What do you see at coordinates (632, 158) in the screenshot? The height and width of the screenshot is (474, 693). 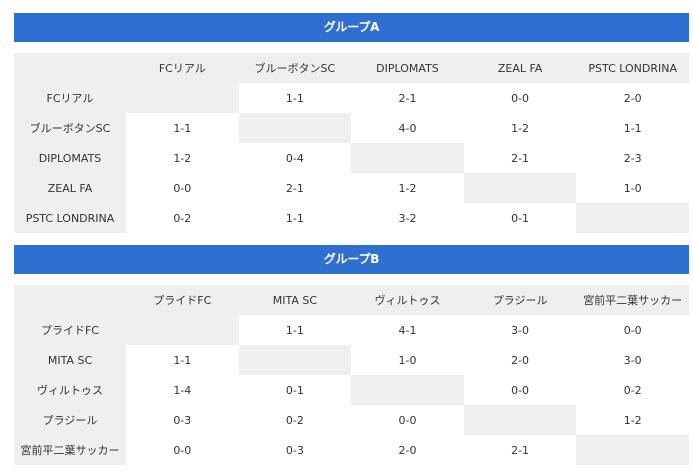 I see `score-cell: 2-3` at bounding box center [632, 158].